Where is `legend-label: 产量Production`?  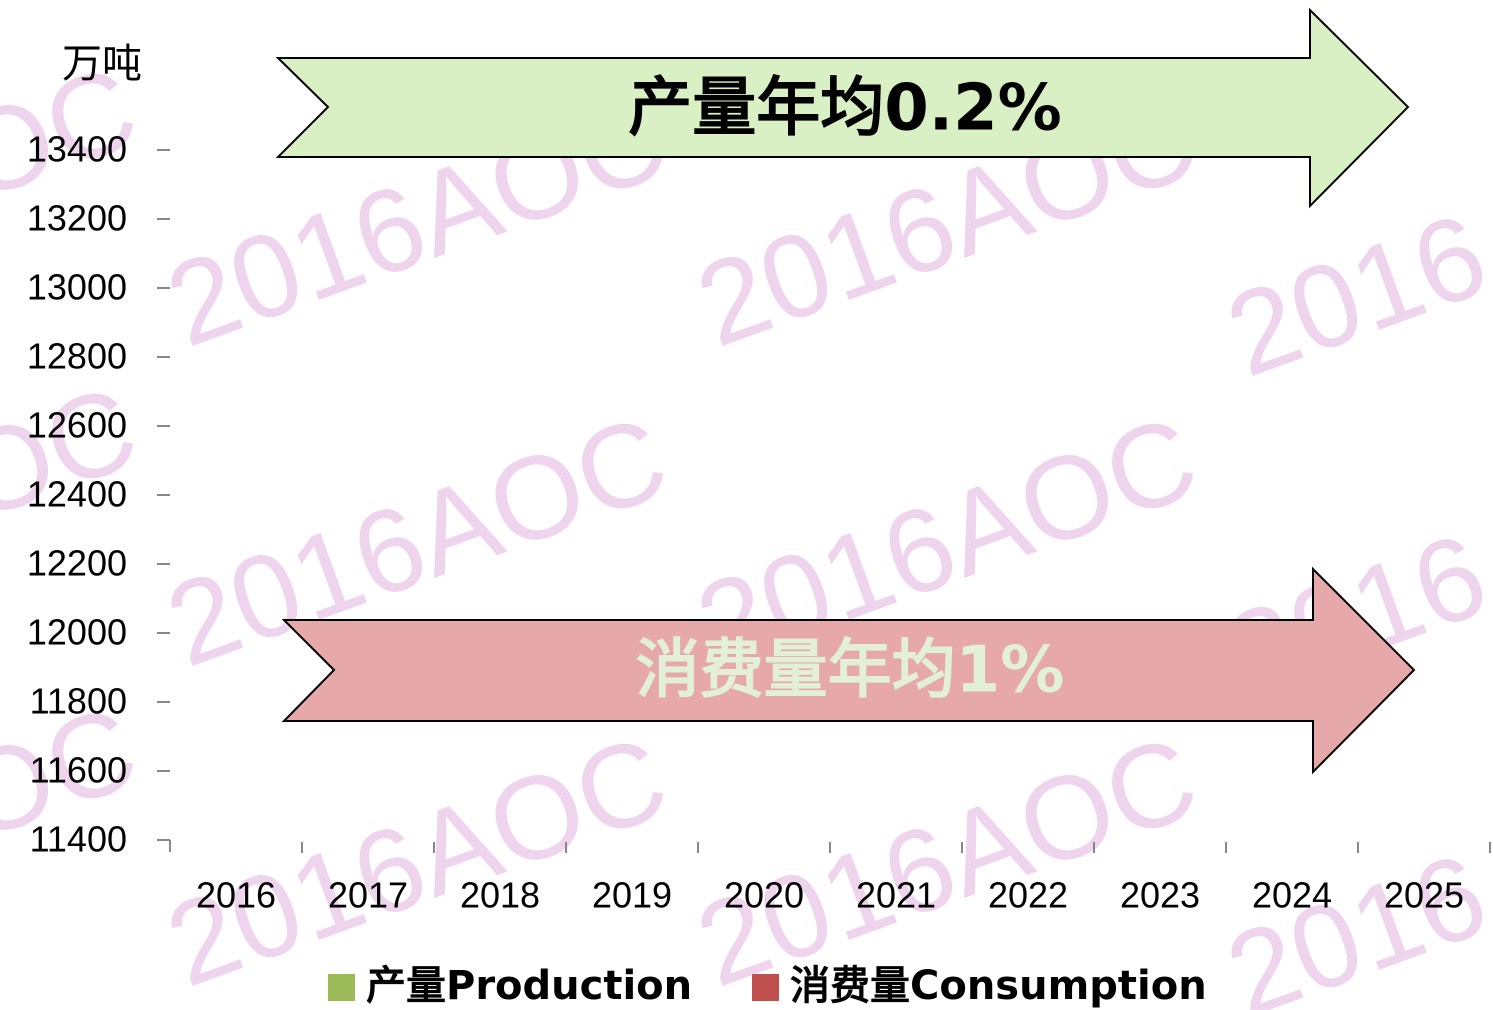
legend-label: 产量Production is located at coordinates (529, 986).